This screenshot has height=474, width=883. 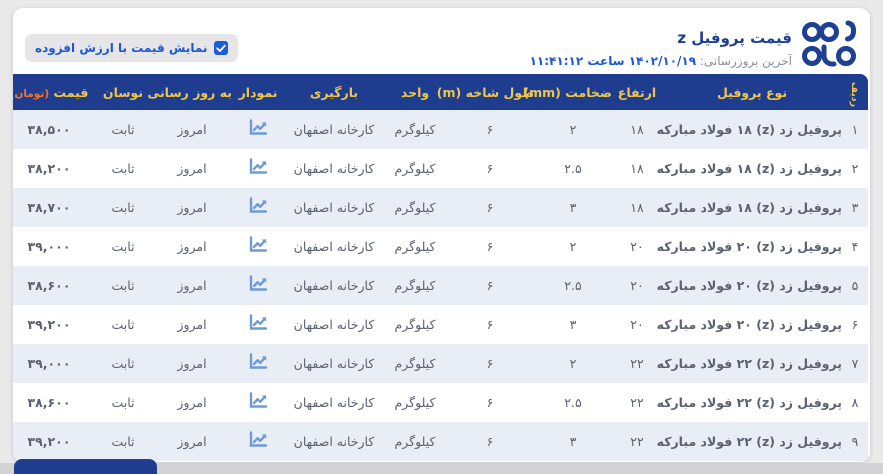 What do you see at coordinates (855, 168) in the screenshot?
I see `row-number: ۲` at bounding box center [855, 168].